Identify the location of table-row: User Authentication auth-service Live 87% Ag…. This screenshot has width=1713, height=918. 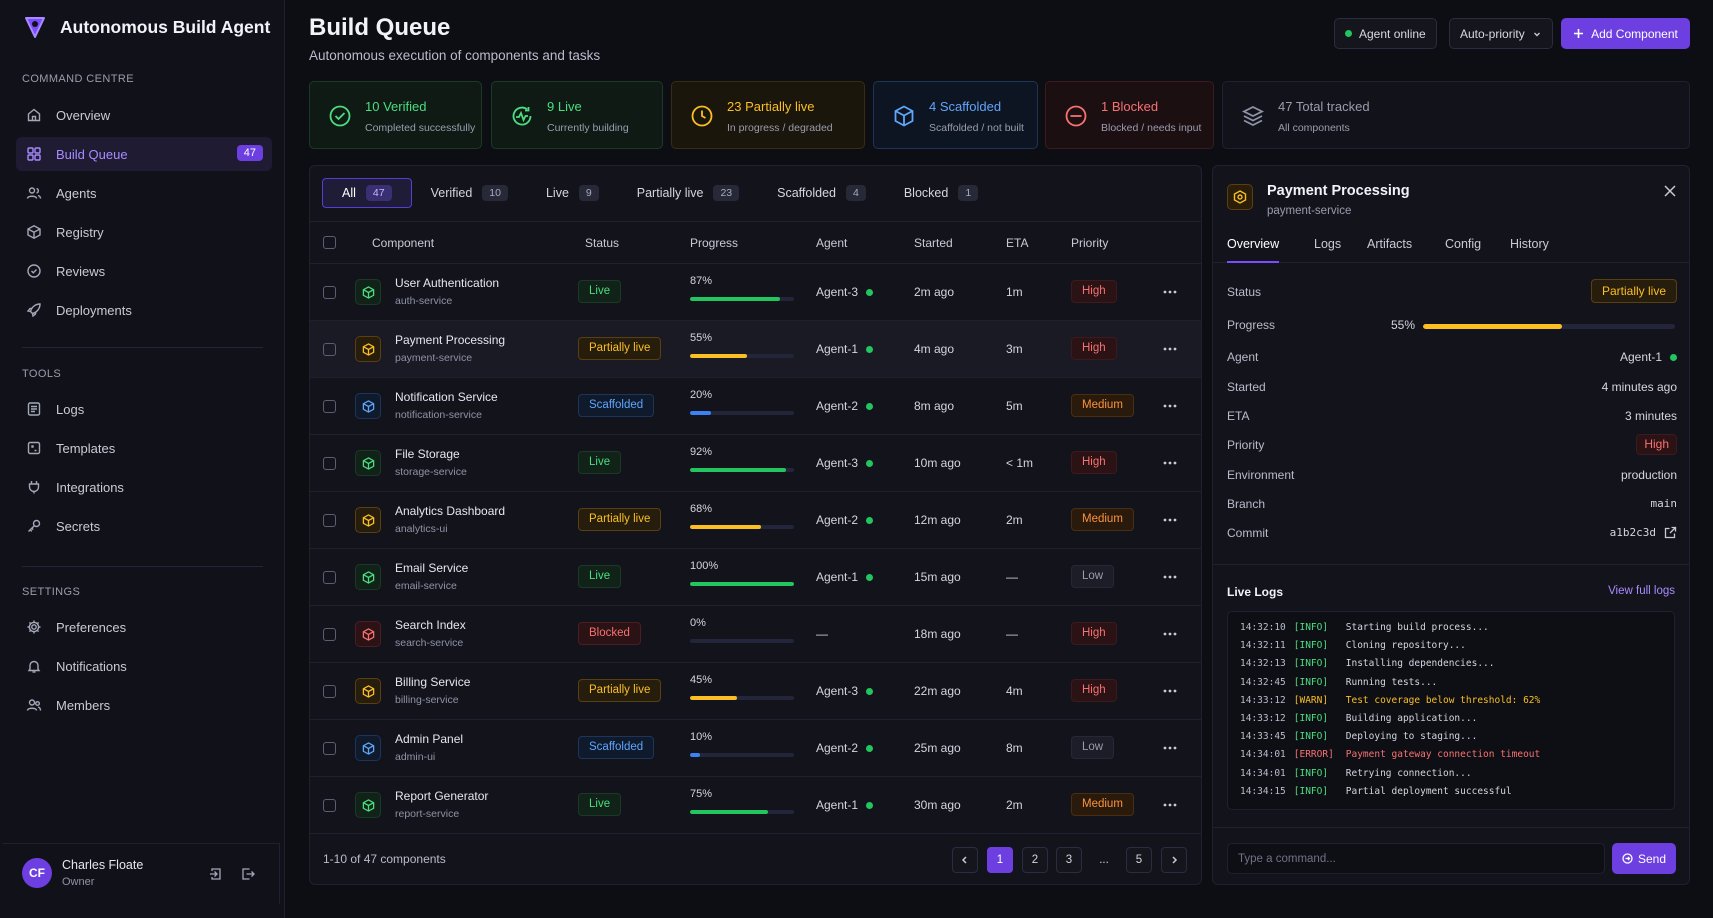
(755, 292).